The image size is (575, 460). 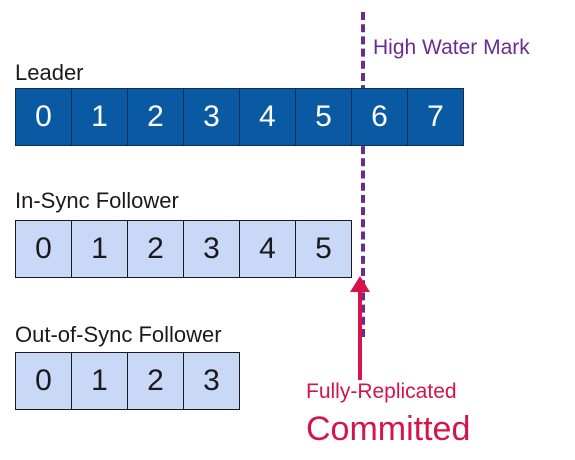 What do you see at coordinates (211, 117) in the screenshot?
I see `leader-offset-cell: 3` at bounding box center [211, 117].